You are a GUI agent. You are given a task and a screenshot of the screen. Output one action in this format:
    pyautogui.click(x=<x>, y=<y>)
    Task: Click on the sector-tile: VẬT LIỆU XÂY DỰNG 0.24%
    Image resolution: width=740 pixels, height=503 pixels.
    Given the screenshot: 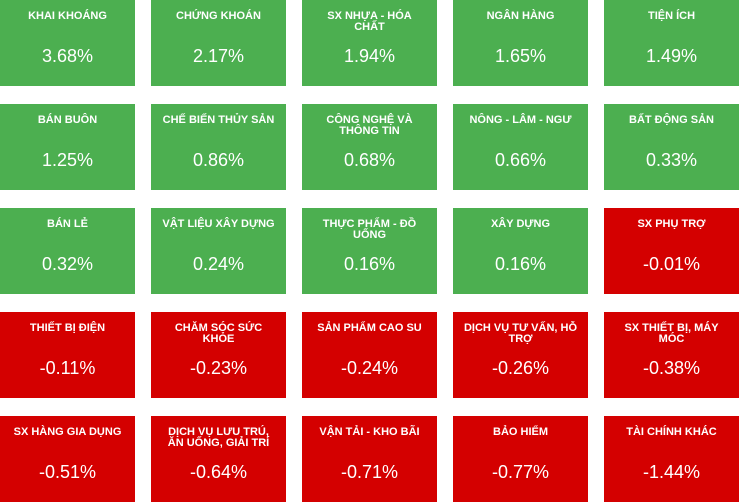 What is the action you would take?
    pyautogui.click(x=218, y=251)
    